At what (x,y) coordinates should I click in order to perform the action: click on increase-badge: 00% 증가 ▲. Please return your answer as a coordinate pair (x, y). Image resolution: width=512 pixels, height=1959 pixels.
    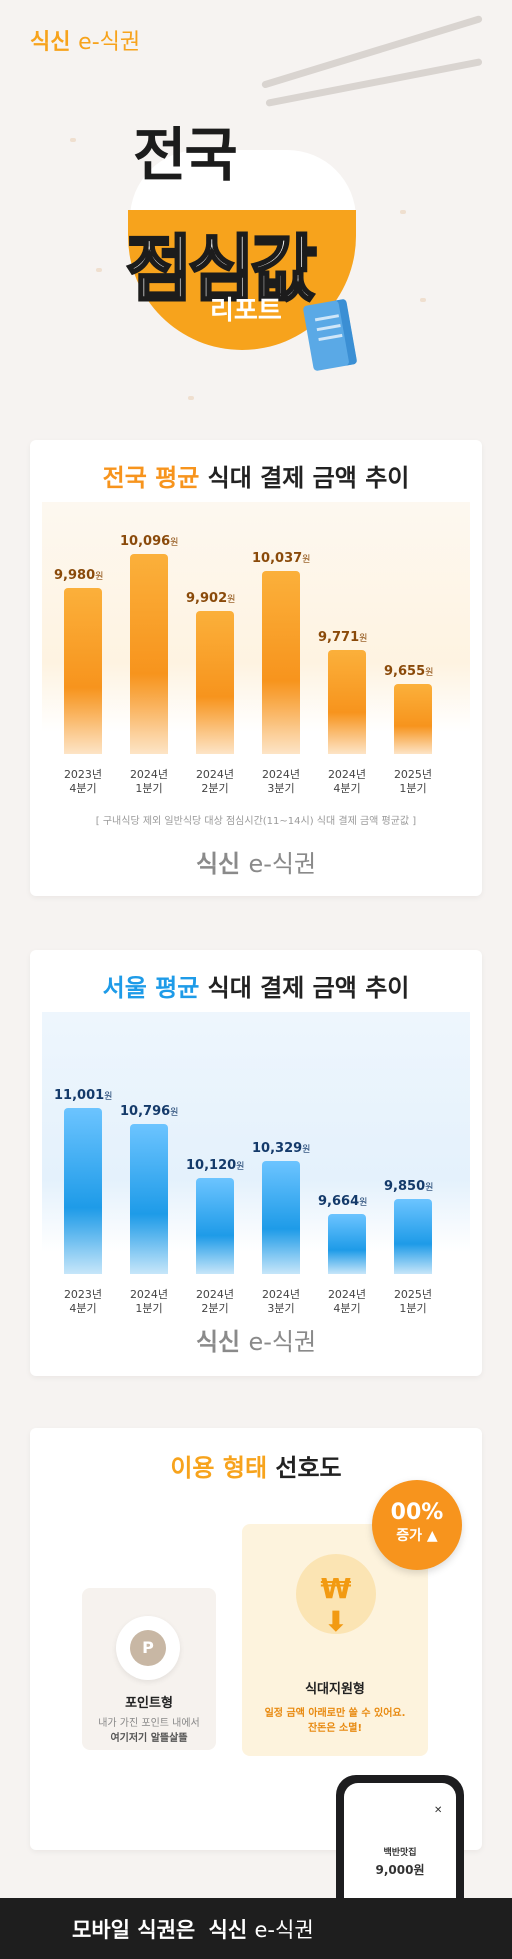
    Looking at the image, I should click on (417, 1525).